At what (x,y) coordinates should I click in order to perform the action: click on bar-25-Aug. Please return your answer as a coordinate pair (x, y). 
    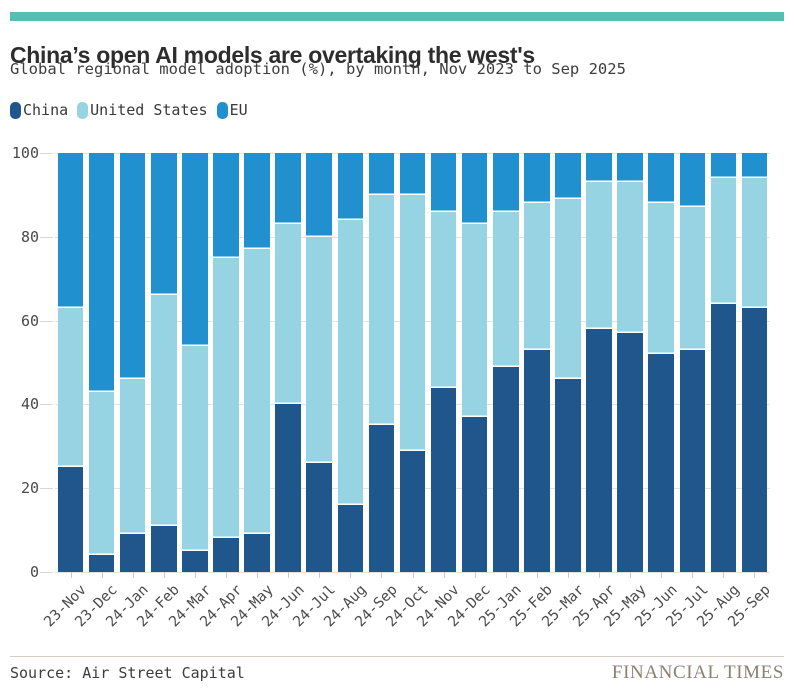
    Looking at the image, I should click on (723, 362).